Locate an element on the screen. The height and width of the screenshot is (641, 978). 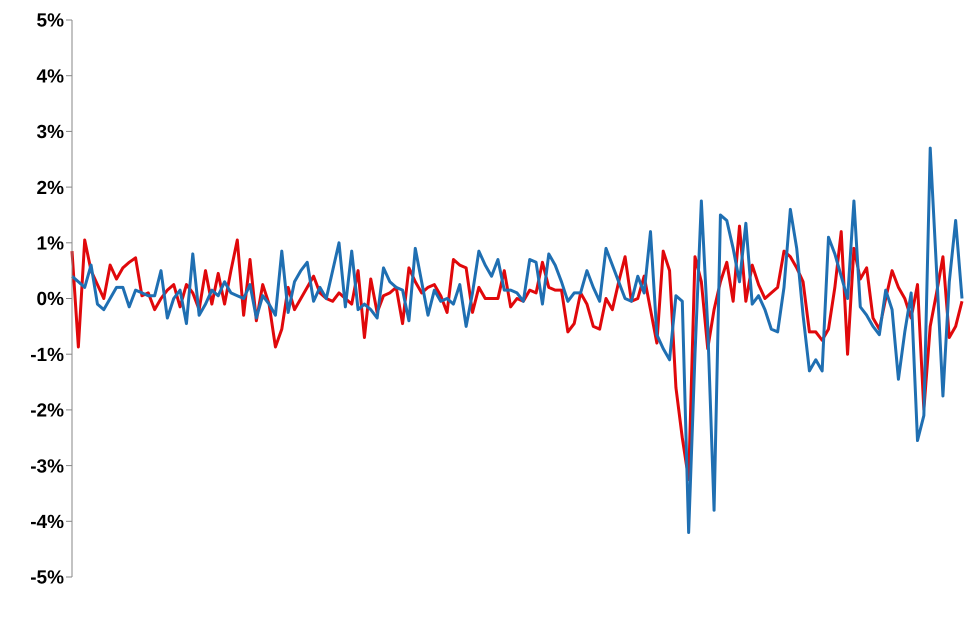
y-tick-label: -5% is located at coordinates (47, 578).